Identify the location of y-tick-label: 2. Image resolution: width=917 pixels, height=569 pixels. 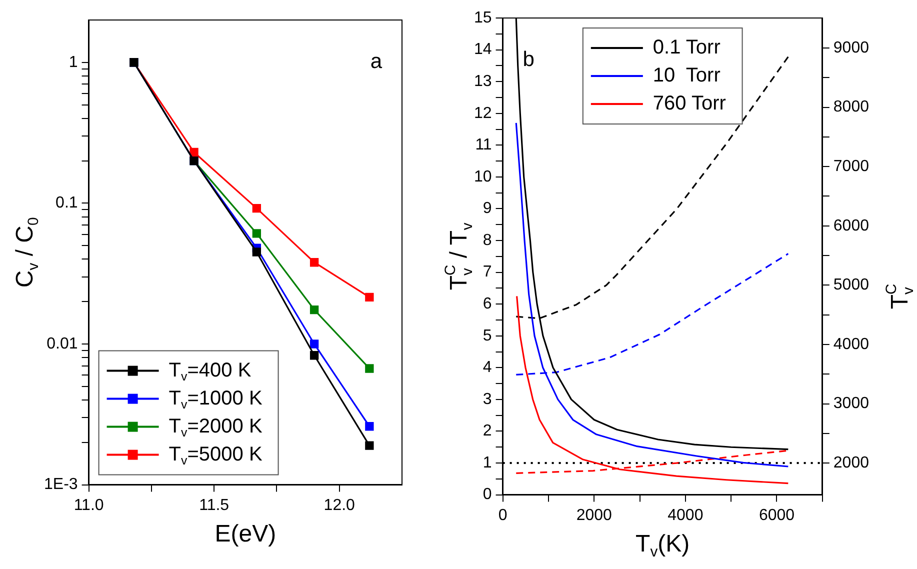
(487, 431).